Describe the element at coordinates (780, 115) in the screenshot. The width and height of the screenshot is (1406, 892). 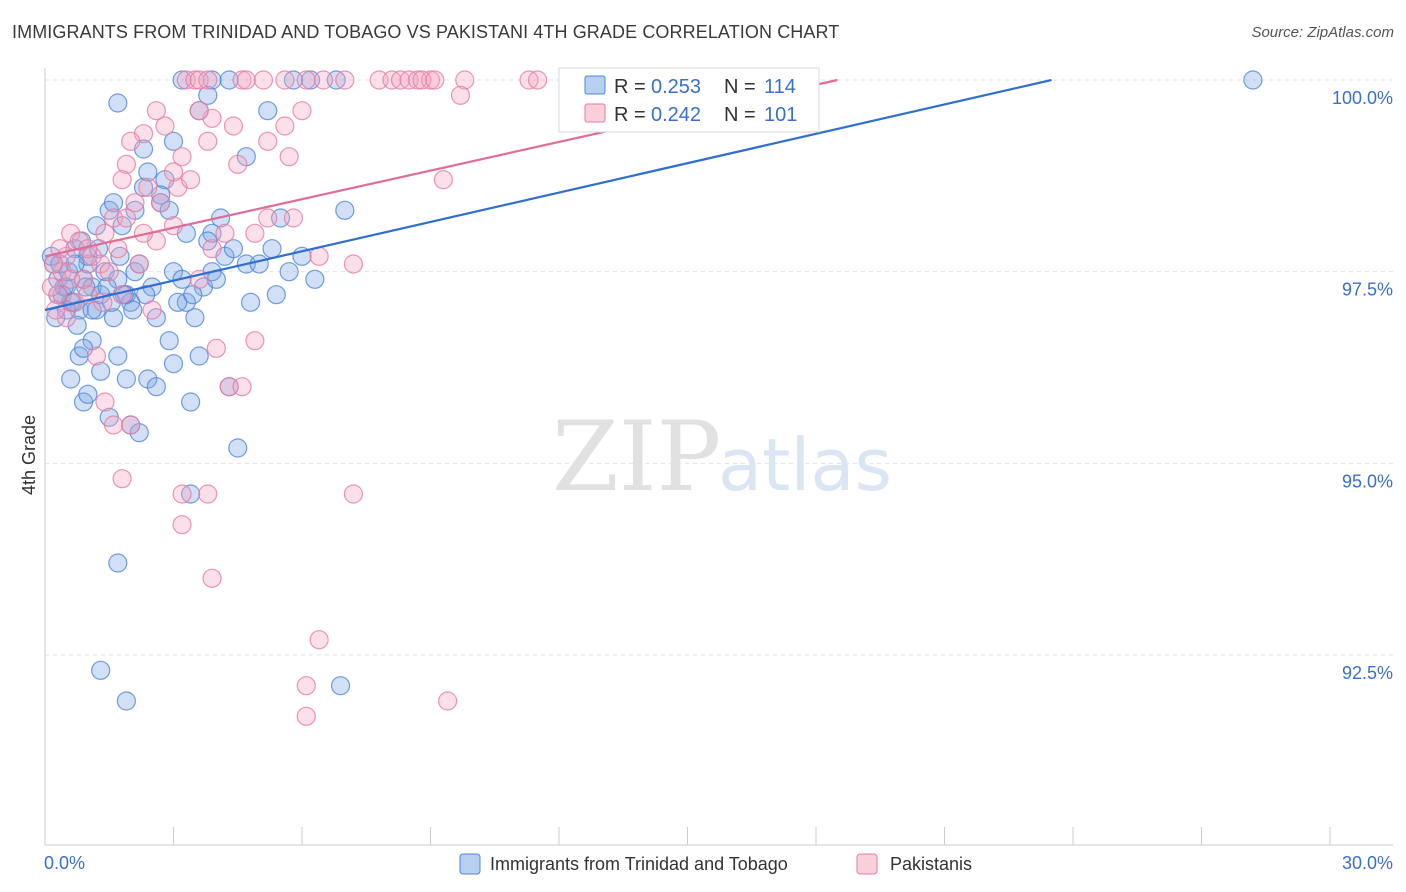
I see `legend-n-value-pakistani: 101` at that location.